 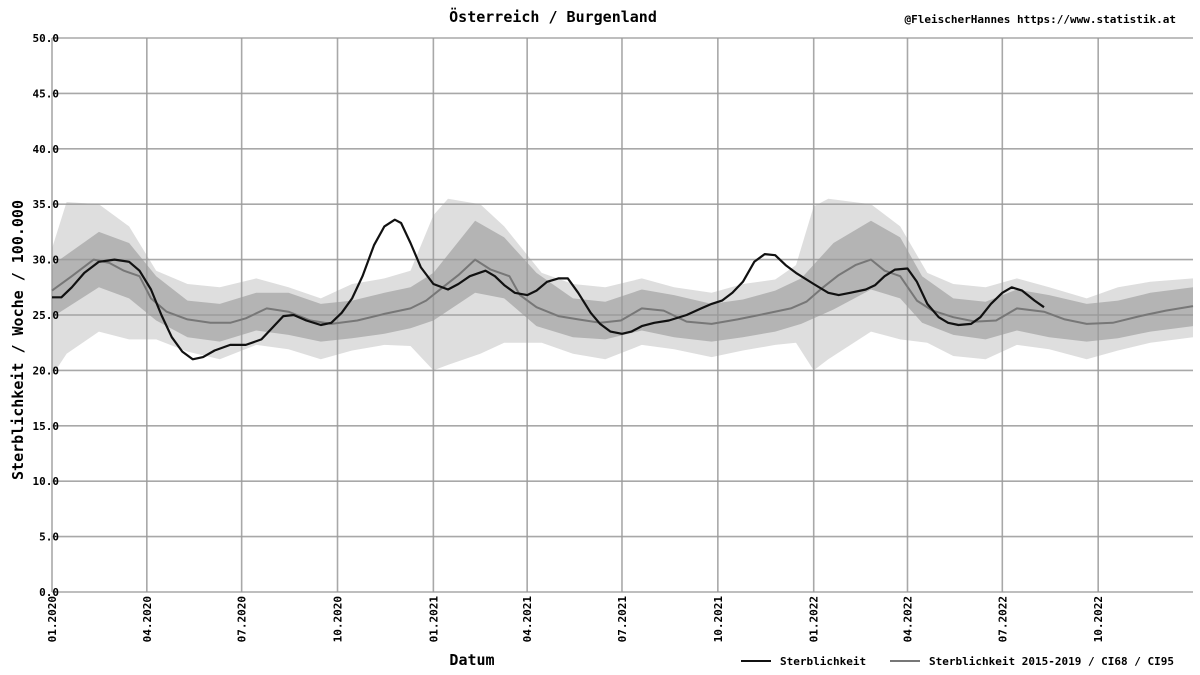 I want to click on y-tick-label: 35.0, so click(x=46, y=204).